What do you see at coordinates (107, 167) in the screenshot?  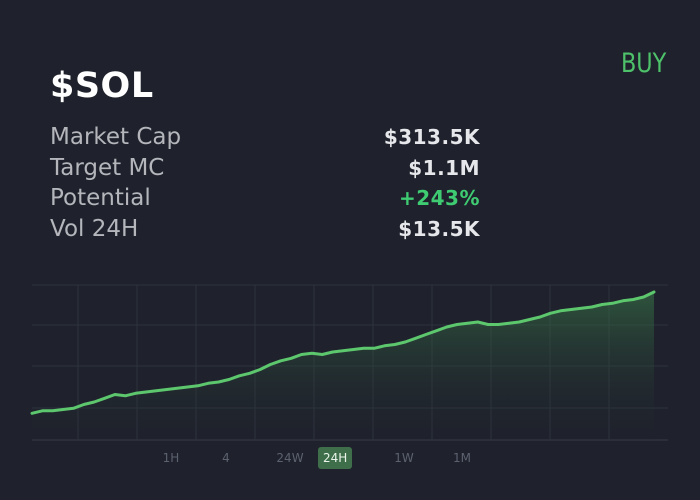 I see `stat-label: Target MC` at bounding box center [107, 167].